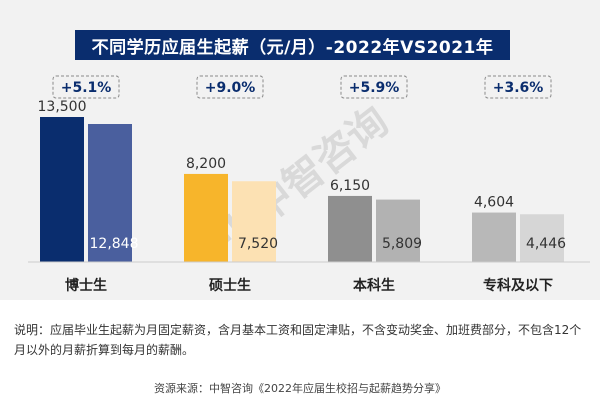  I want to click on growth-label: +5.1%, so click(86, 88).